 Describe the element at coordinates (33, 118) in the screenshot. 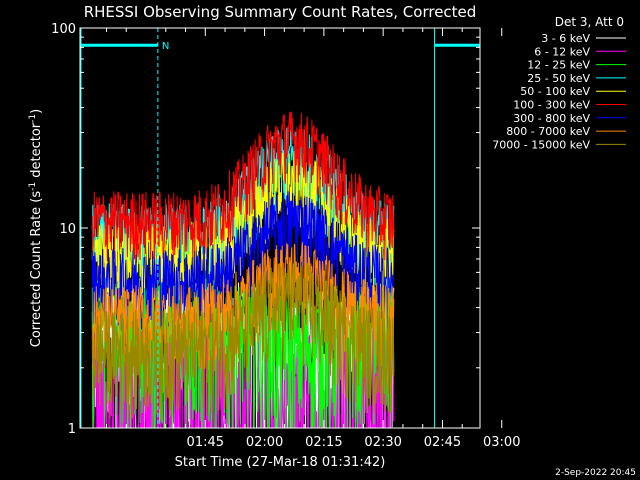

I see `y-label-sup2: -1` at that location.